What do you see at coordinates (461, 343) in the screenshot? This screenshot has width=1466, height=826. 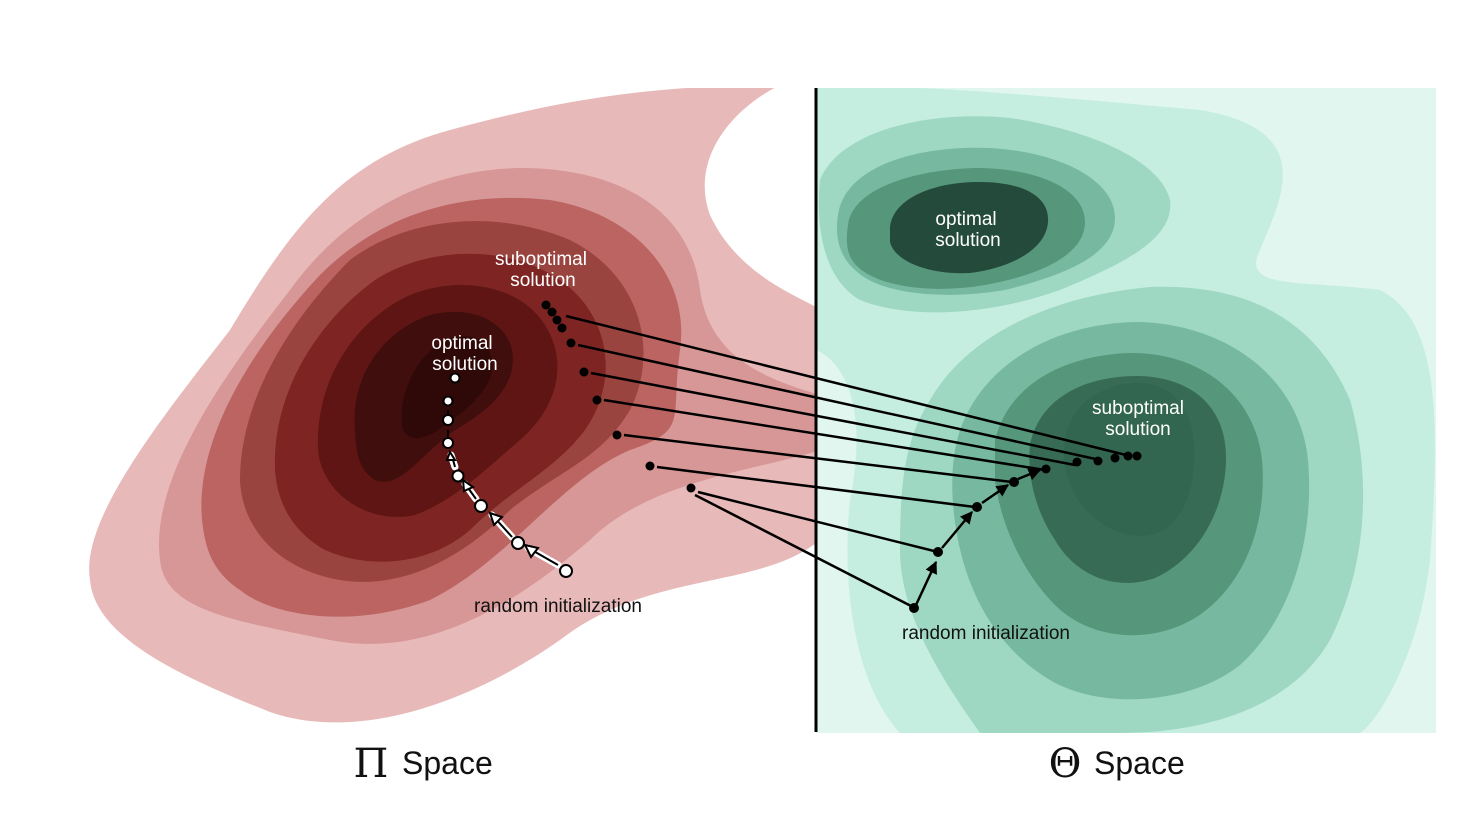 I see `pi-optimal-label-line1: optimal` at bounding box center [461, 343].